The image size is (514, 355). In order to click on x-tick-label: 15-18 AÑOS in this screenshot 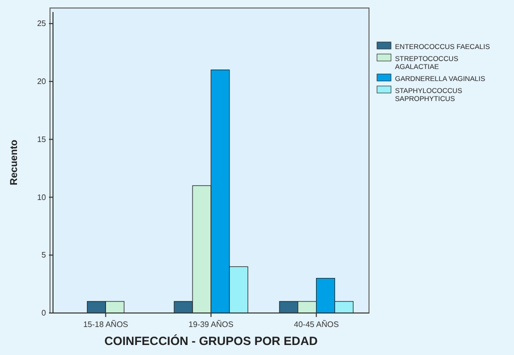, I will do `click(105, 324)`.